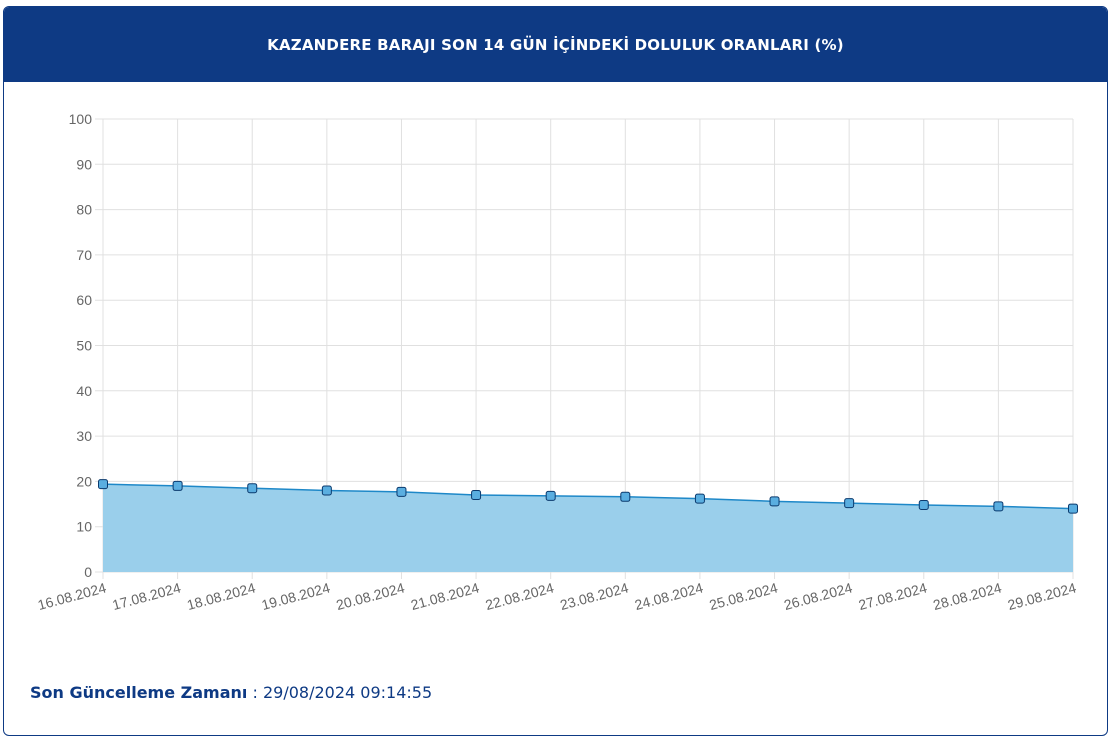  I want to click on y-tick-label: 70, so click(84, 255).